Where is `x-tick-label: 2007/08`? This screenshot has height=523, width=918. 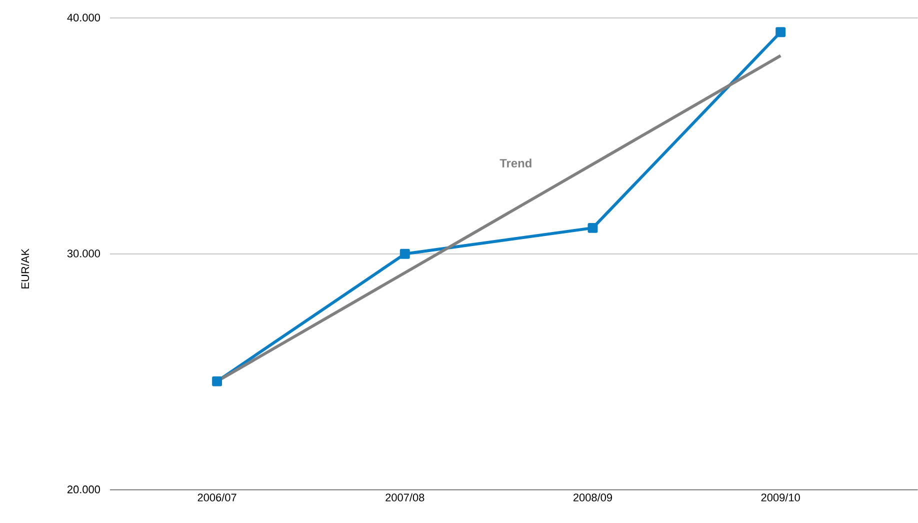 x-tick-label: 2007/08 is located at coordinates (405, 497).